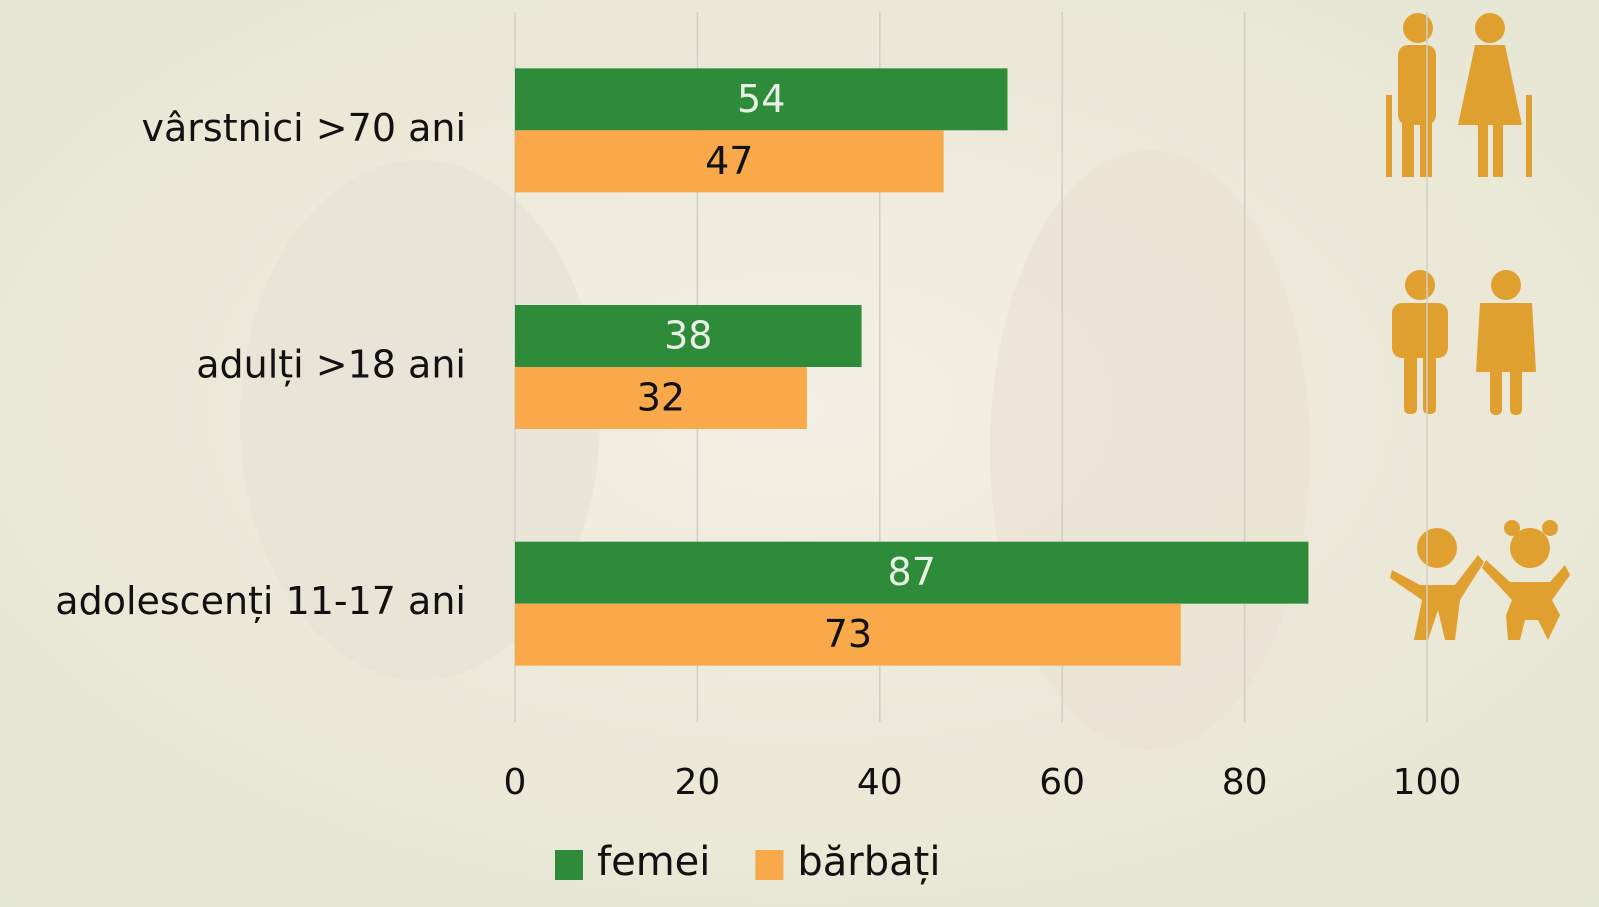 This screenshot has width=1599, height=907. I want to click on y-tick-label: adolescenți 11-17 ani, so click(260, 601).